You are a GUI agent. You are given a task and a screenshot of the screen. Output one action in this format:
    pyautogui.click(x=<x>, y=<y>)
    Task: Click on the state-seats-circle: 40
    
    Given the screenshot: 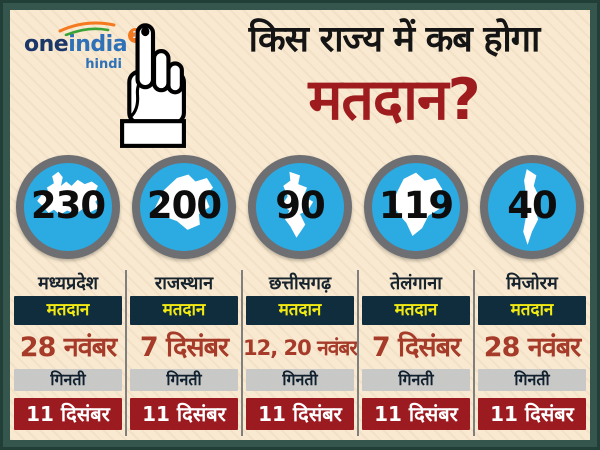 What is the action you would take?
    pyautogui.click(x=532, y=207)
    